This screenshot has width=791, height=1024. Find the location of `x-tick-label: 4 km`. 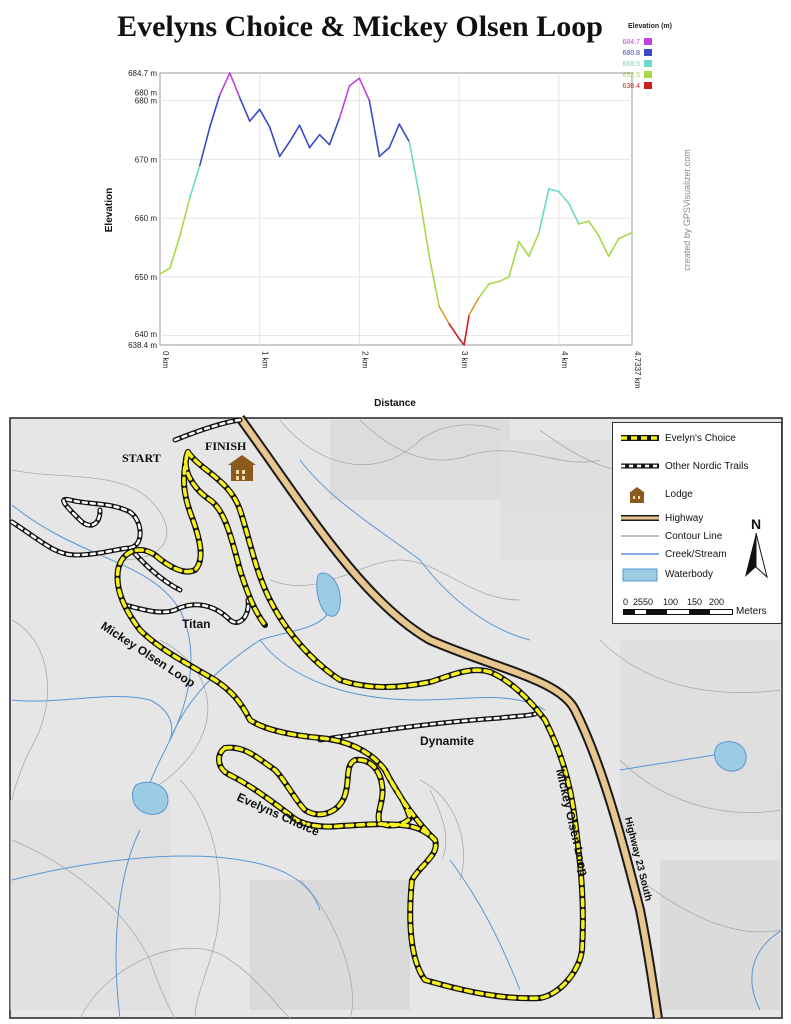

x-tick-label: 4 km is located at coordinates (564, 360).